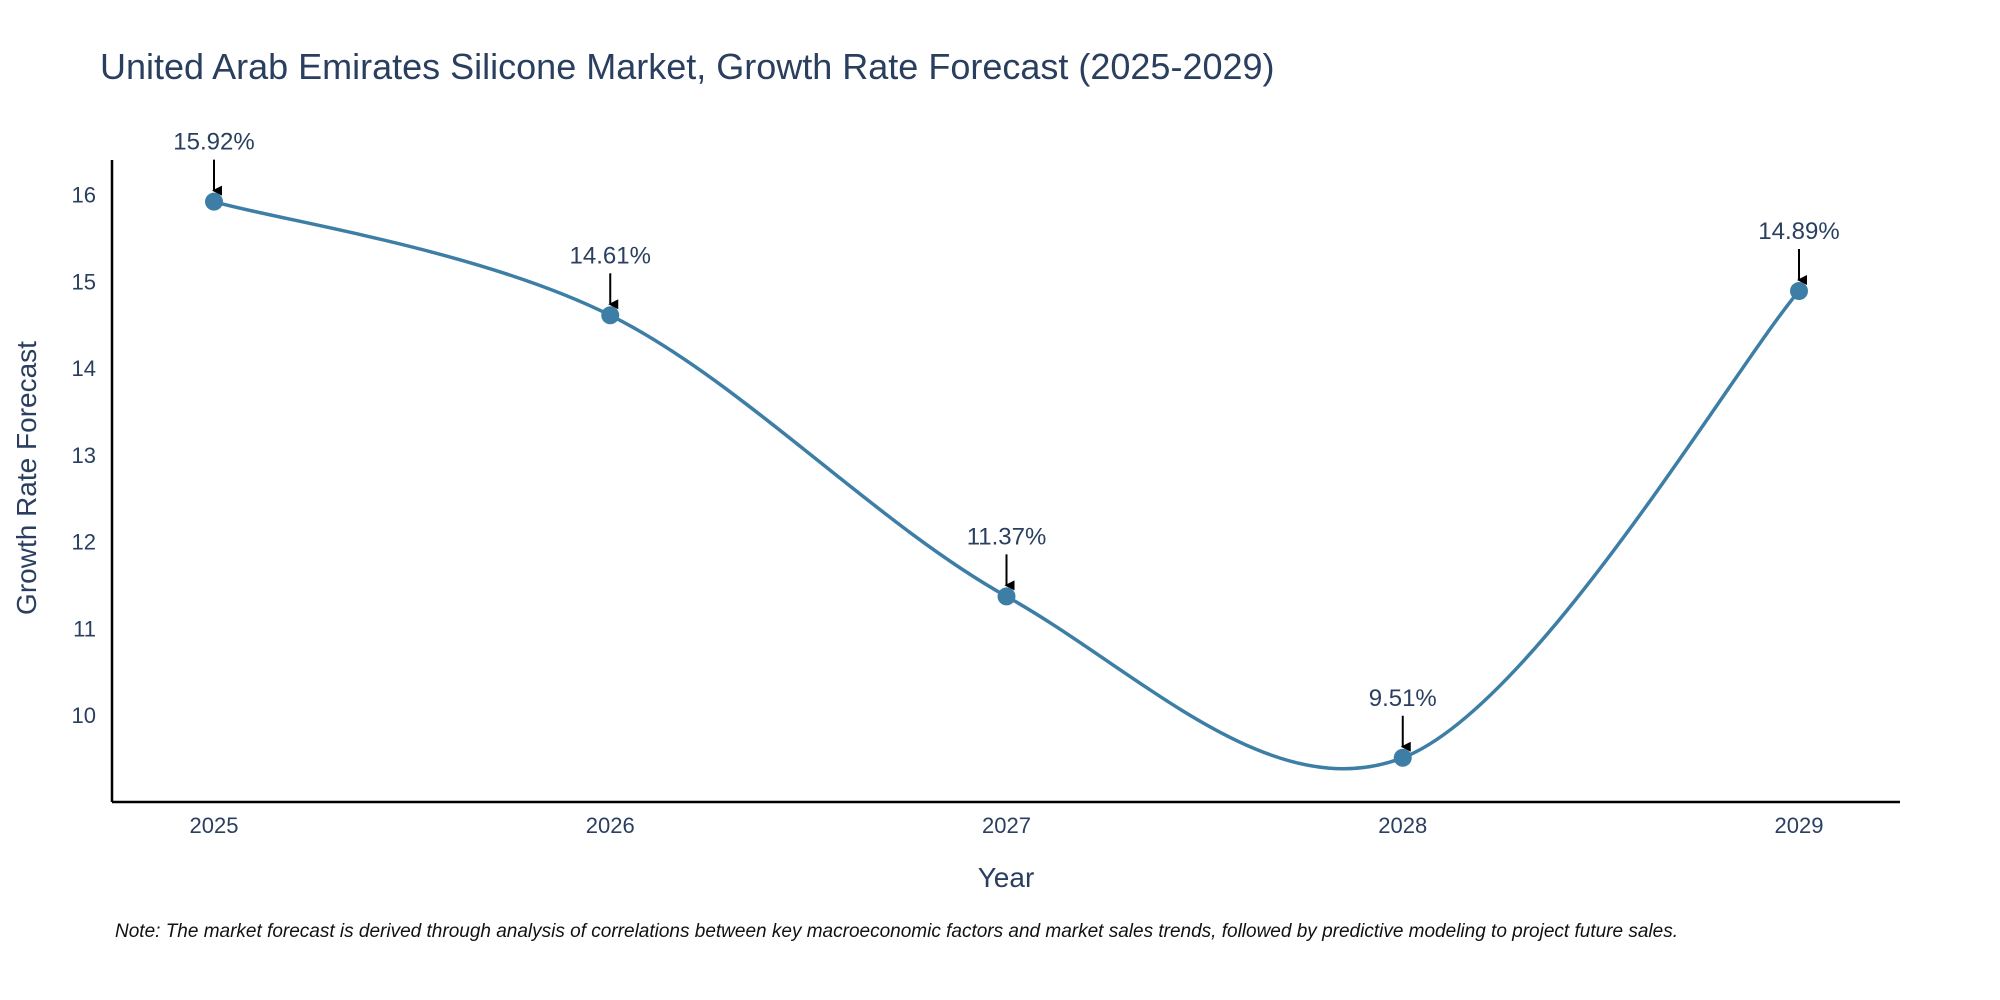  Describe the element at coordinates (610, 825) in the screenshot. I see `x-tick-label: 2026` at that location.